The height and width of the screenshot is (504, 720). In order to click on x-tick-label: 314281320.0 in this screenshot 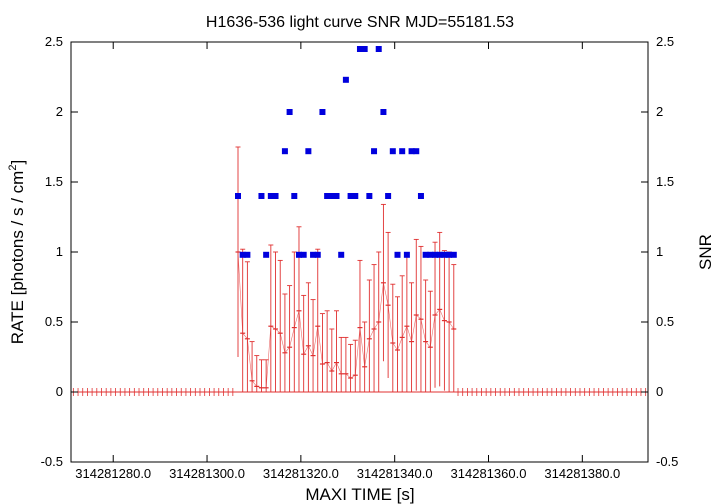, I will do `click(301, 473)`.